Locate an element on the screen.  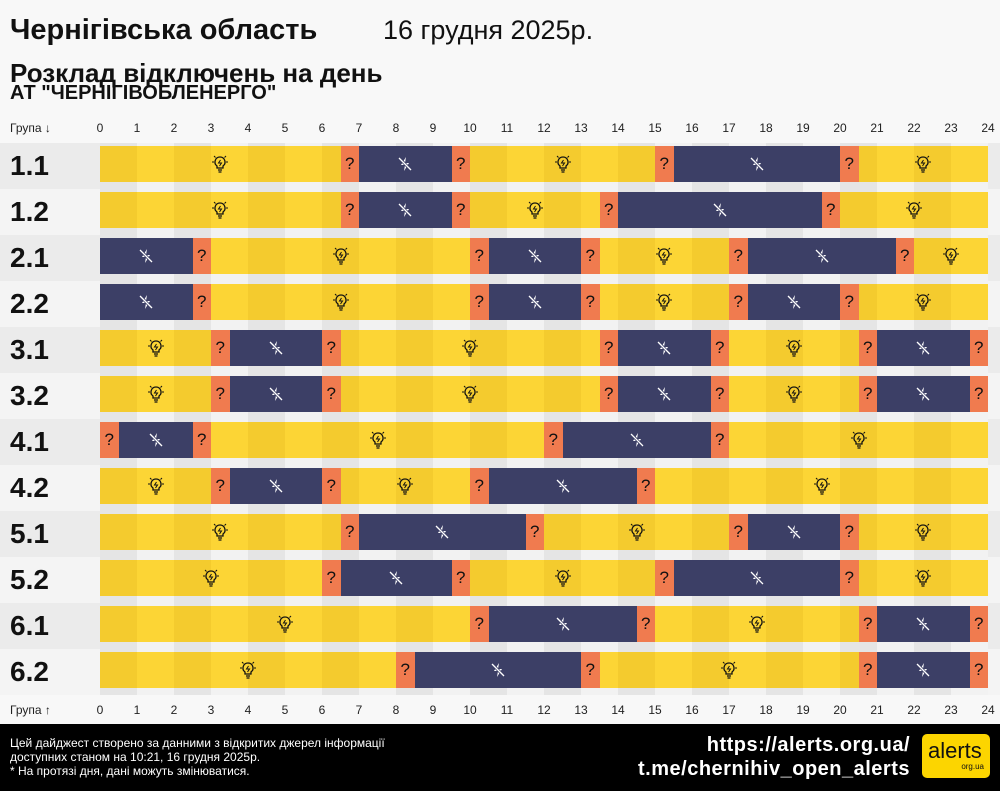
telegram-link: t.me/chernihiv_open_alerts is located at coordinates (774, 769).